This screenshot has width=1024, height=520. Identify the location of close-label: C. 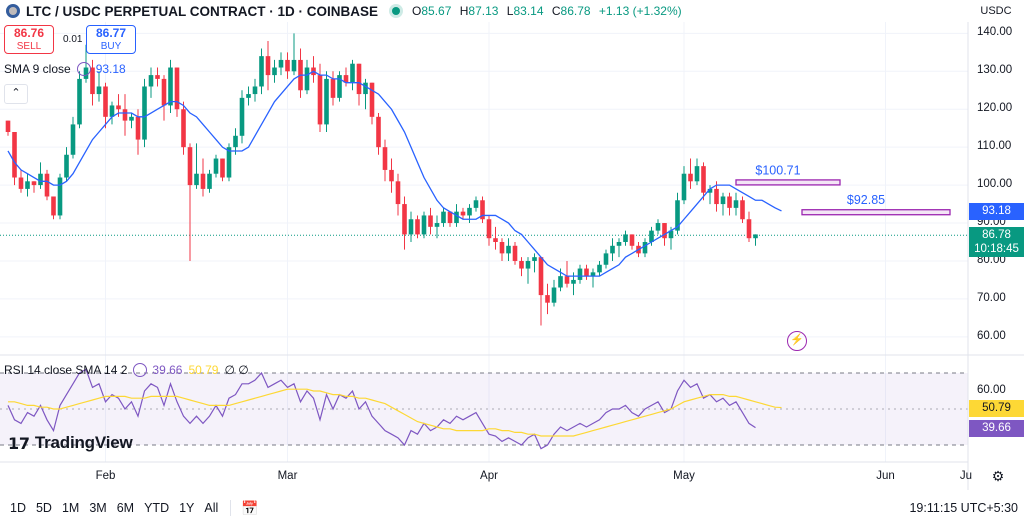
(556, 11).